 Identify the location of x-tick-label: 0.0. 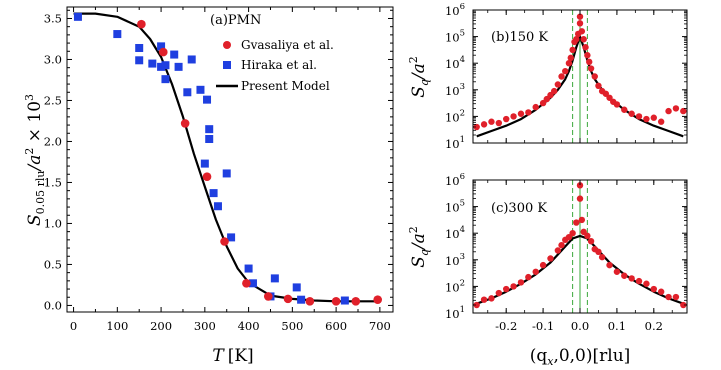
(580, 326).